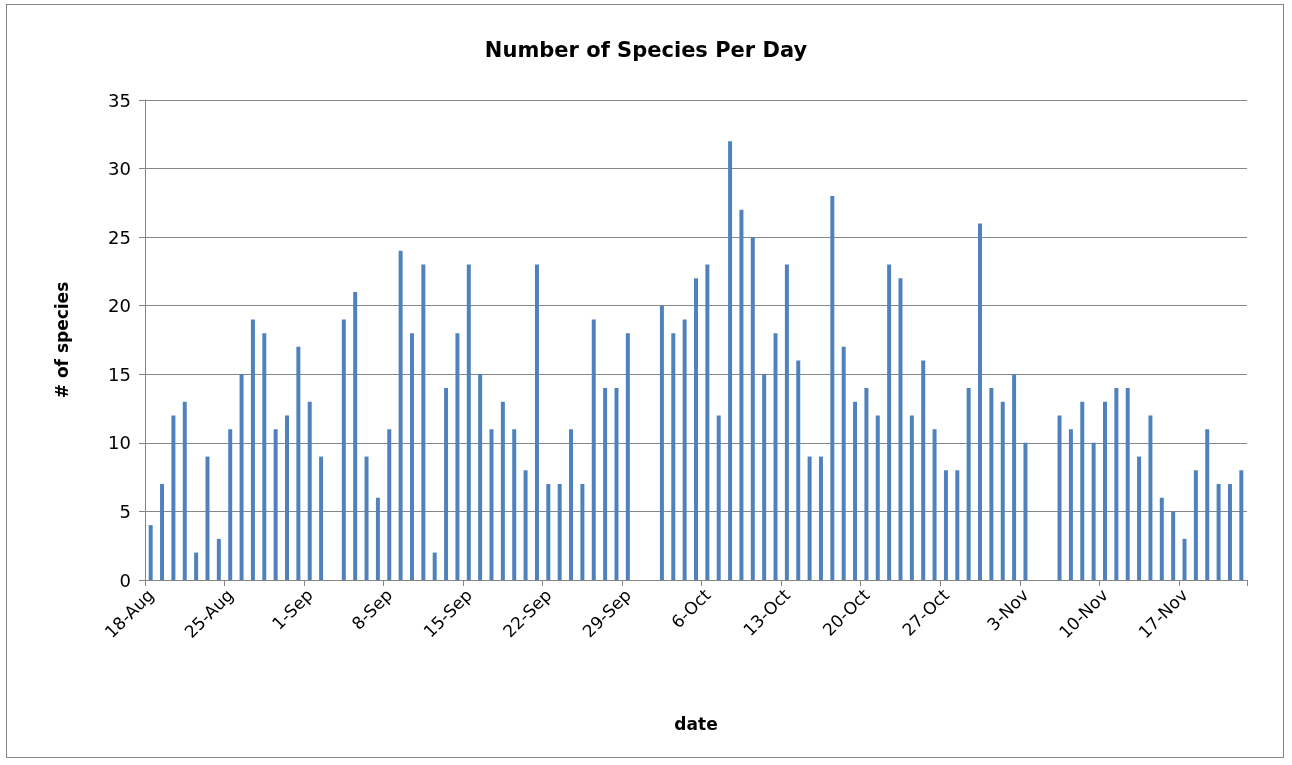  Describe the element at coordinates (125, 511) in the screenshot. I see `y-tick-label: 5` at that location.